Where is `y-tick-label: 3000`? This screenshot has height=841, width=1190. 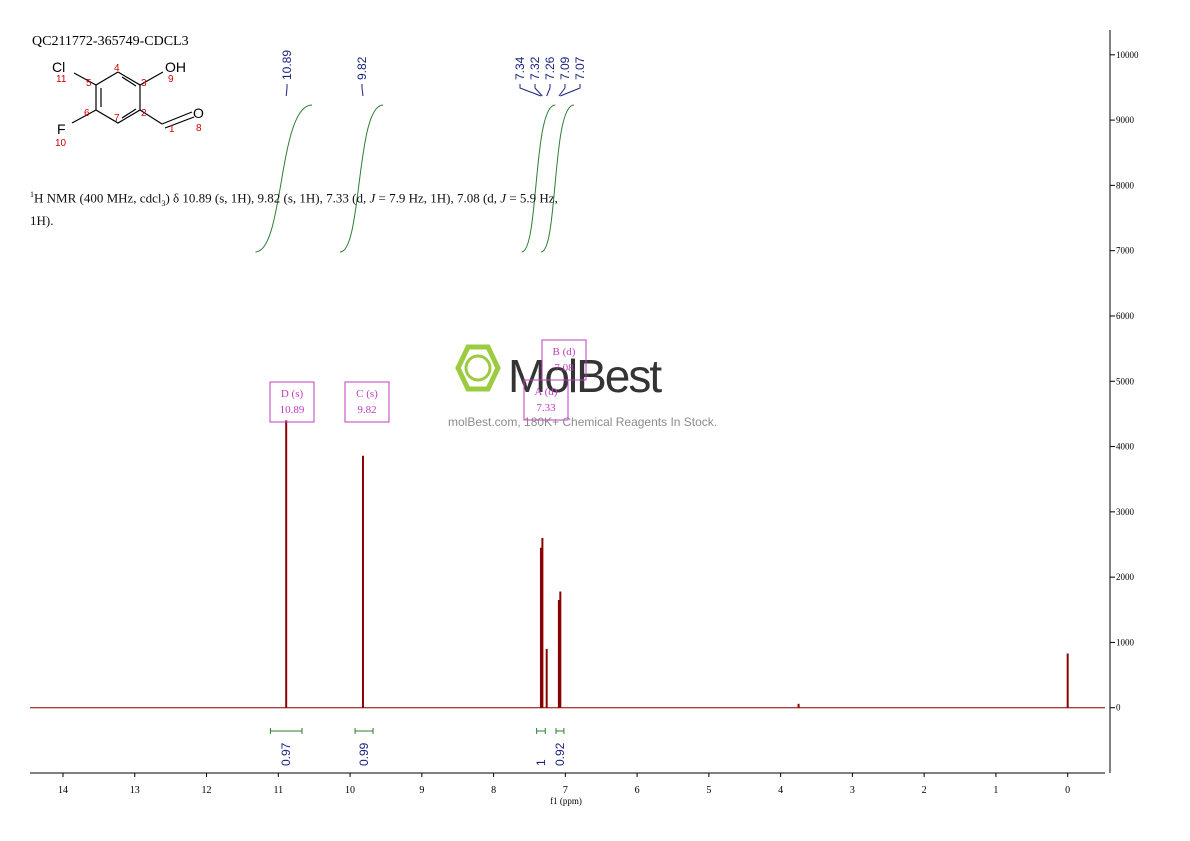
y-tick-label: 3000 is located at coordinates (1125, 512).